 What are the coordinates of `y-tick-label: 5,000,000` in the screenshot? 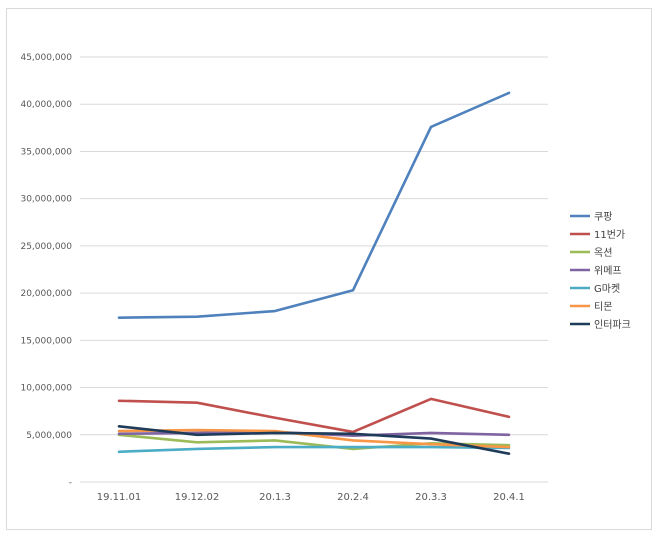 It's located at (49, 436).